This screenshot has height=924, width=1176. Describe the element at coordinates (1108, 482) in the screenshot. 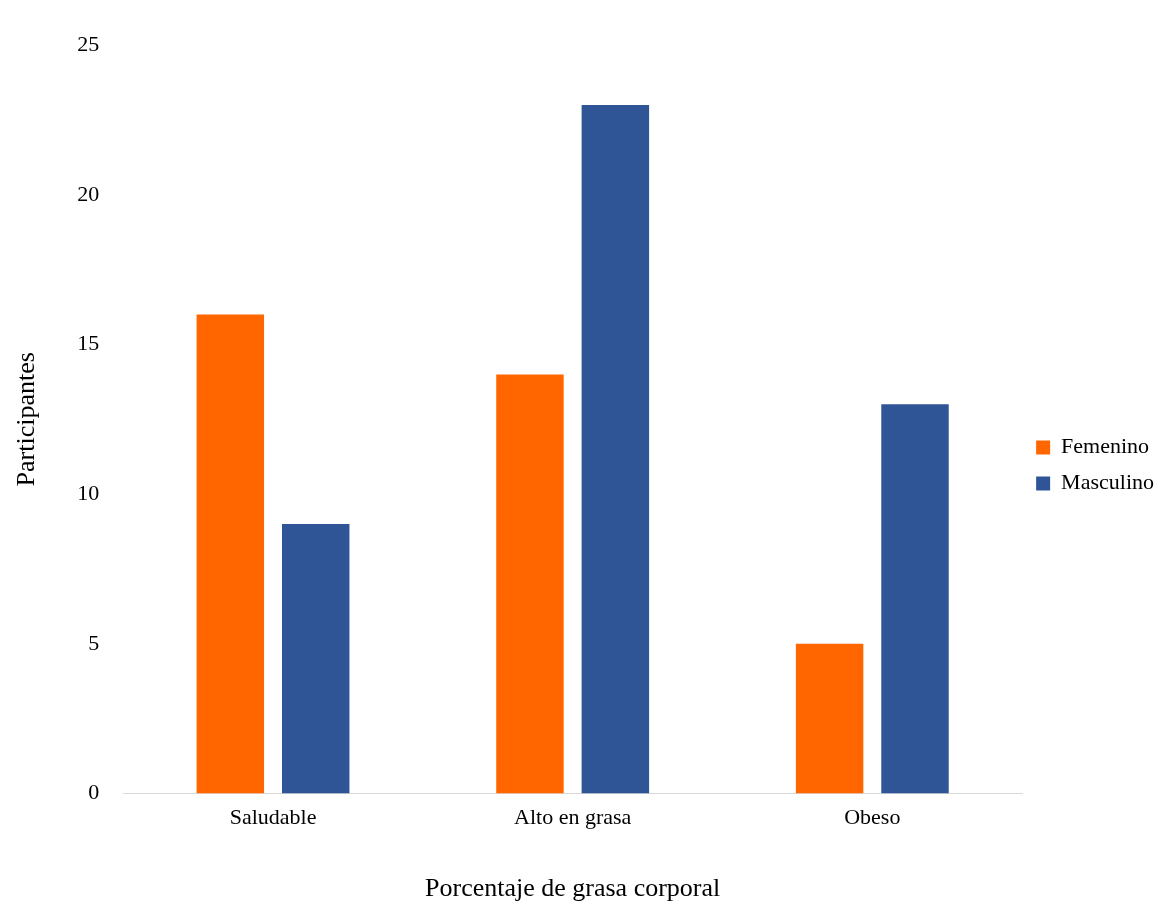

I see `legend-label: Masculino` at that location.